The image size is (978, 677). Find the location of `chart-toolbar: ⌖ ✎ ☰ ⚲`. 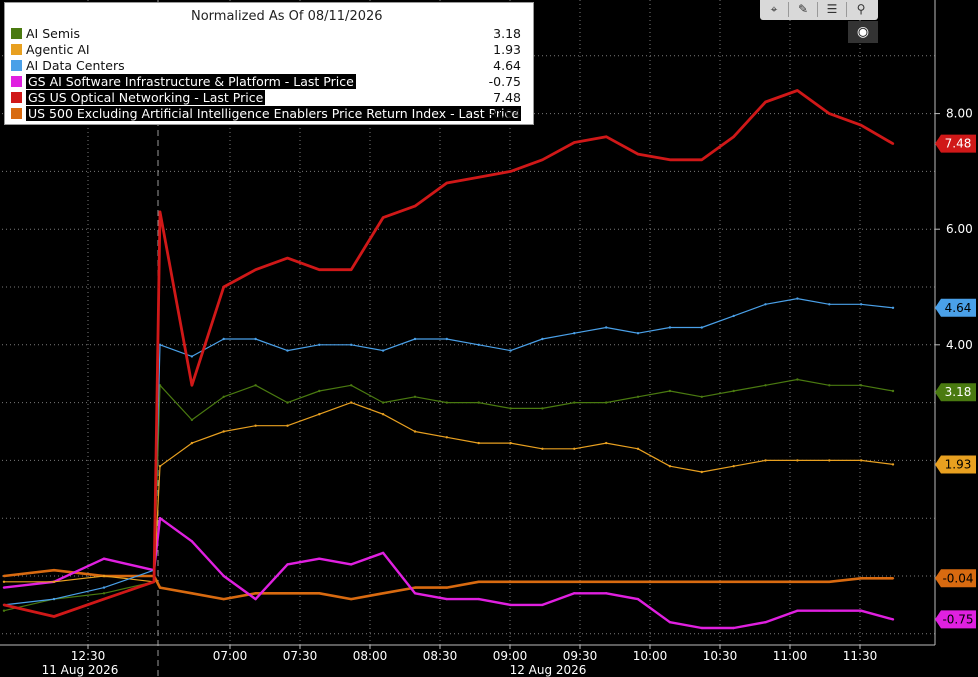

chart-toolbar: ⌖ ✎ ☰ ⚲ is located at coordinates (819, 10).